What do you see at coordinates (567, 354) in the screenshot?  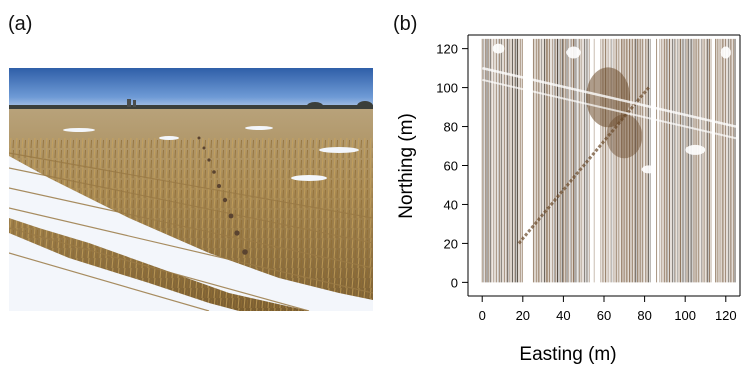 I see `x-axis-label: Easting (m)` at bounding box center [567, 354].